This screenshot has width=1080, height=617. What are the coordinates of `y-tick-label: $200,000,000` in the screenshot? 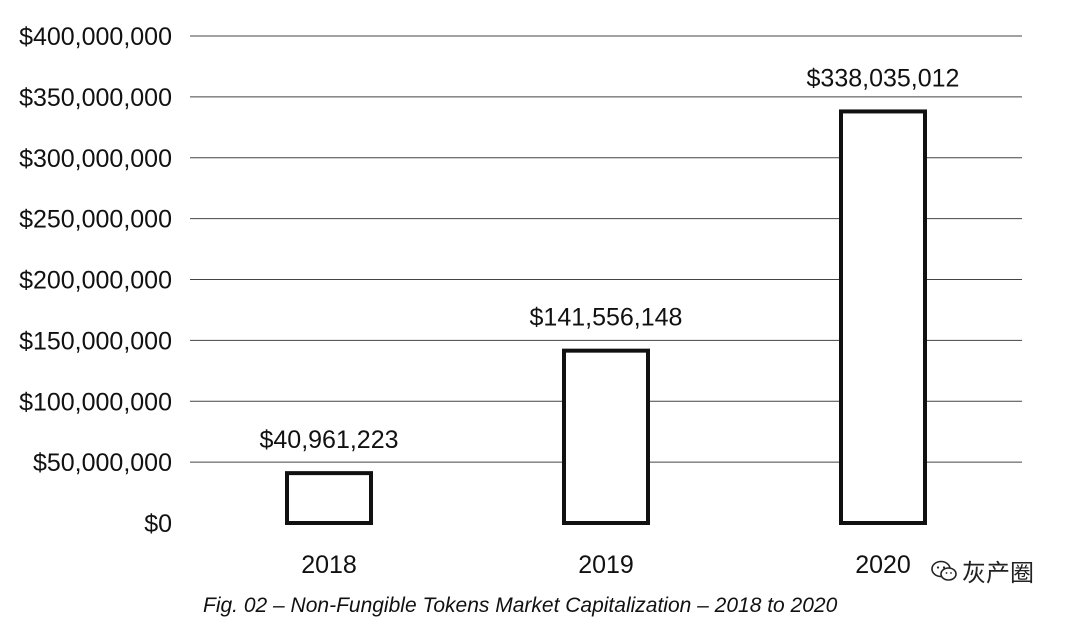 It's located at (95, 281).